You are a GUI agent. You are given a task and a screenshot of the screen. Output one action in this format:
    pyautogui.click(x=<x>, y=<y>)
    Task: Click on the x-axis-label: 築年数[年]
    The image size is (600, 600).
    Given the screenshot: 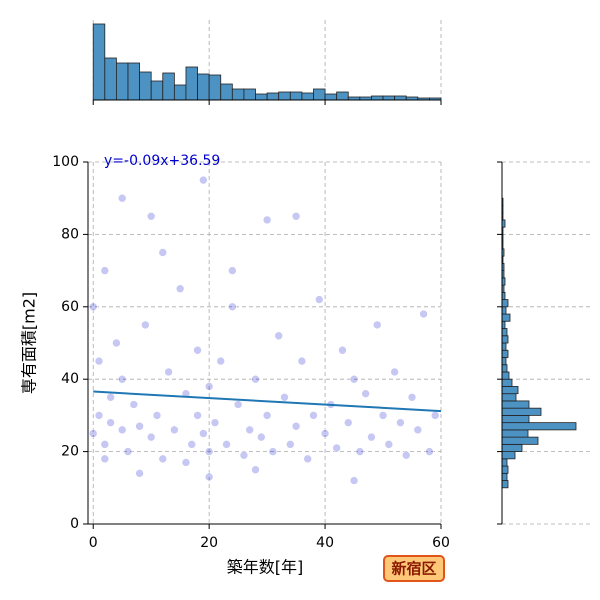 What is the action you would take?
    pyautogui.click(x=265, y=567)
    